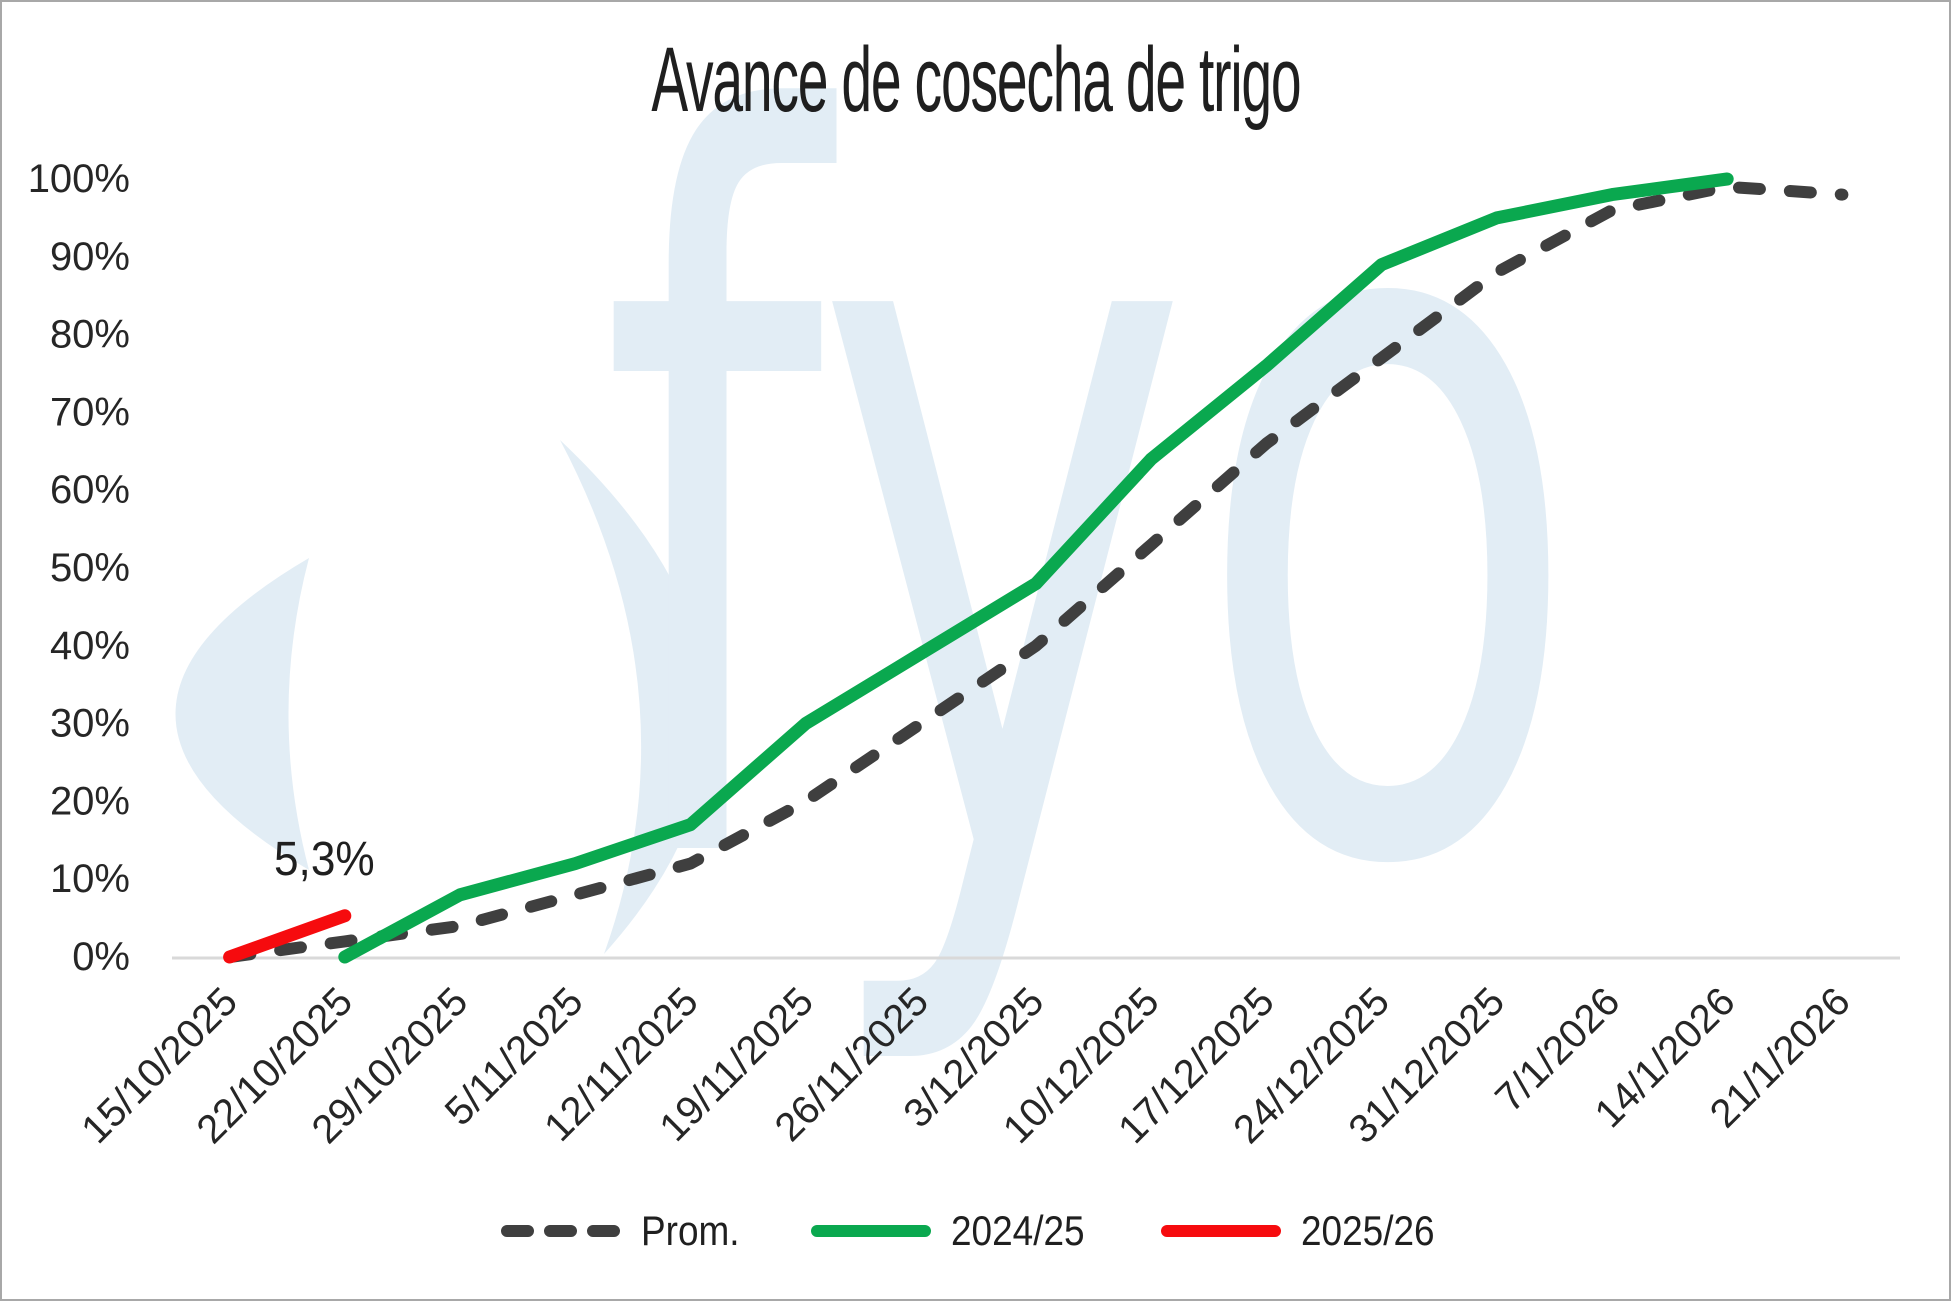 The height and width of the screenshot is (1301, 1951). What do you see at coordinates (690, 1230) in the screenshot?
I see `legend-label-prom: Prom.` at bounding box center [690, 1230].